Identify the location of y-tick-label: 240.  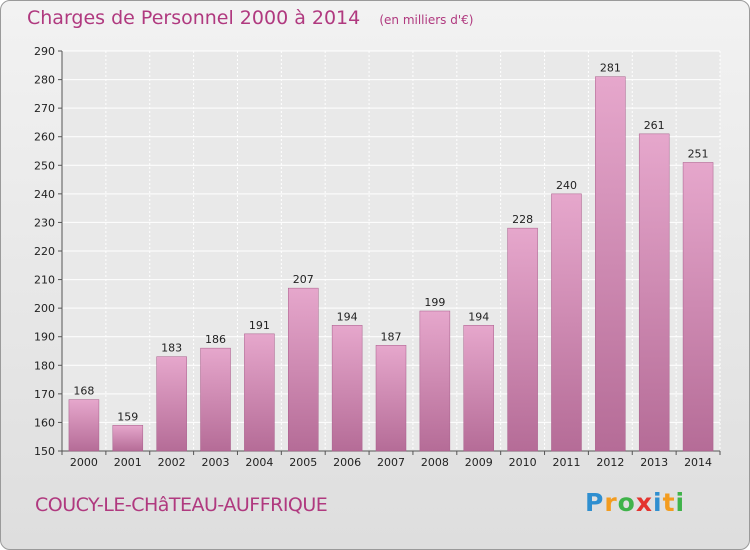
(44, 194).